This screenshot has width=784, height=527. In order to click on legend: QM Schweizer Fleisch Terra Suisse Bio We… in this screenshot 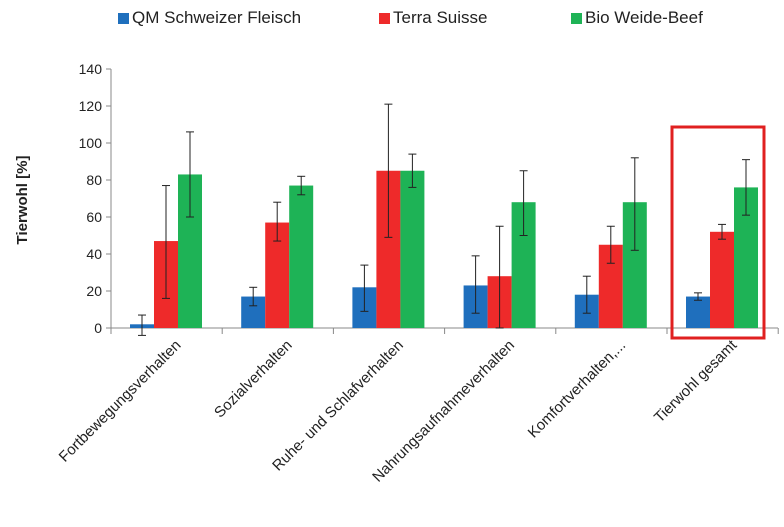, I will do `click(392, 21)`.